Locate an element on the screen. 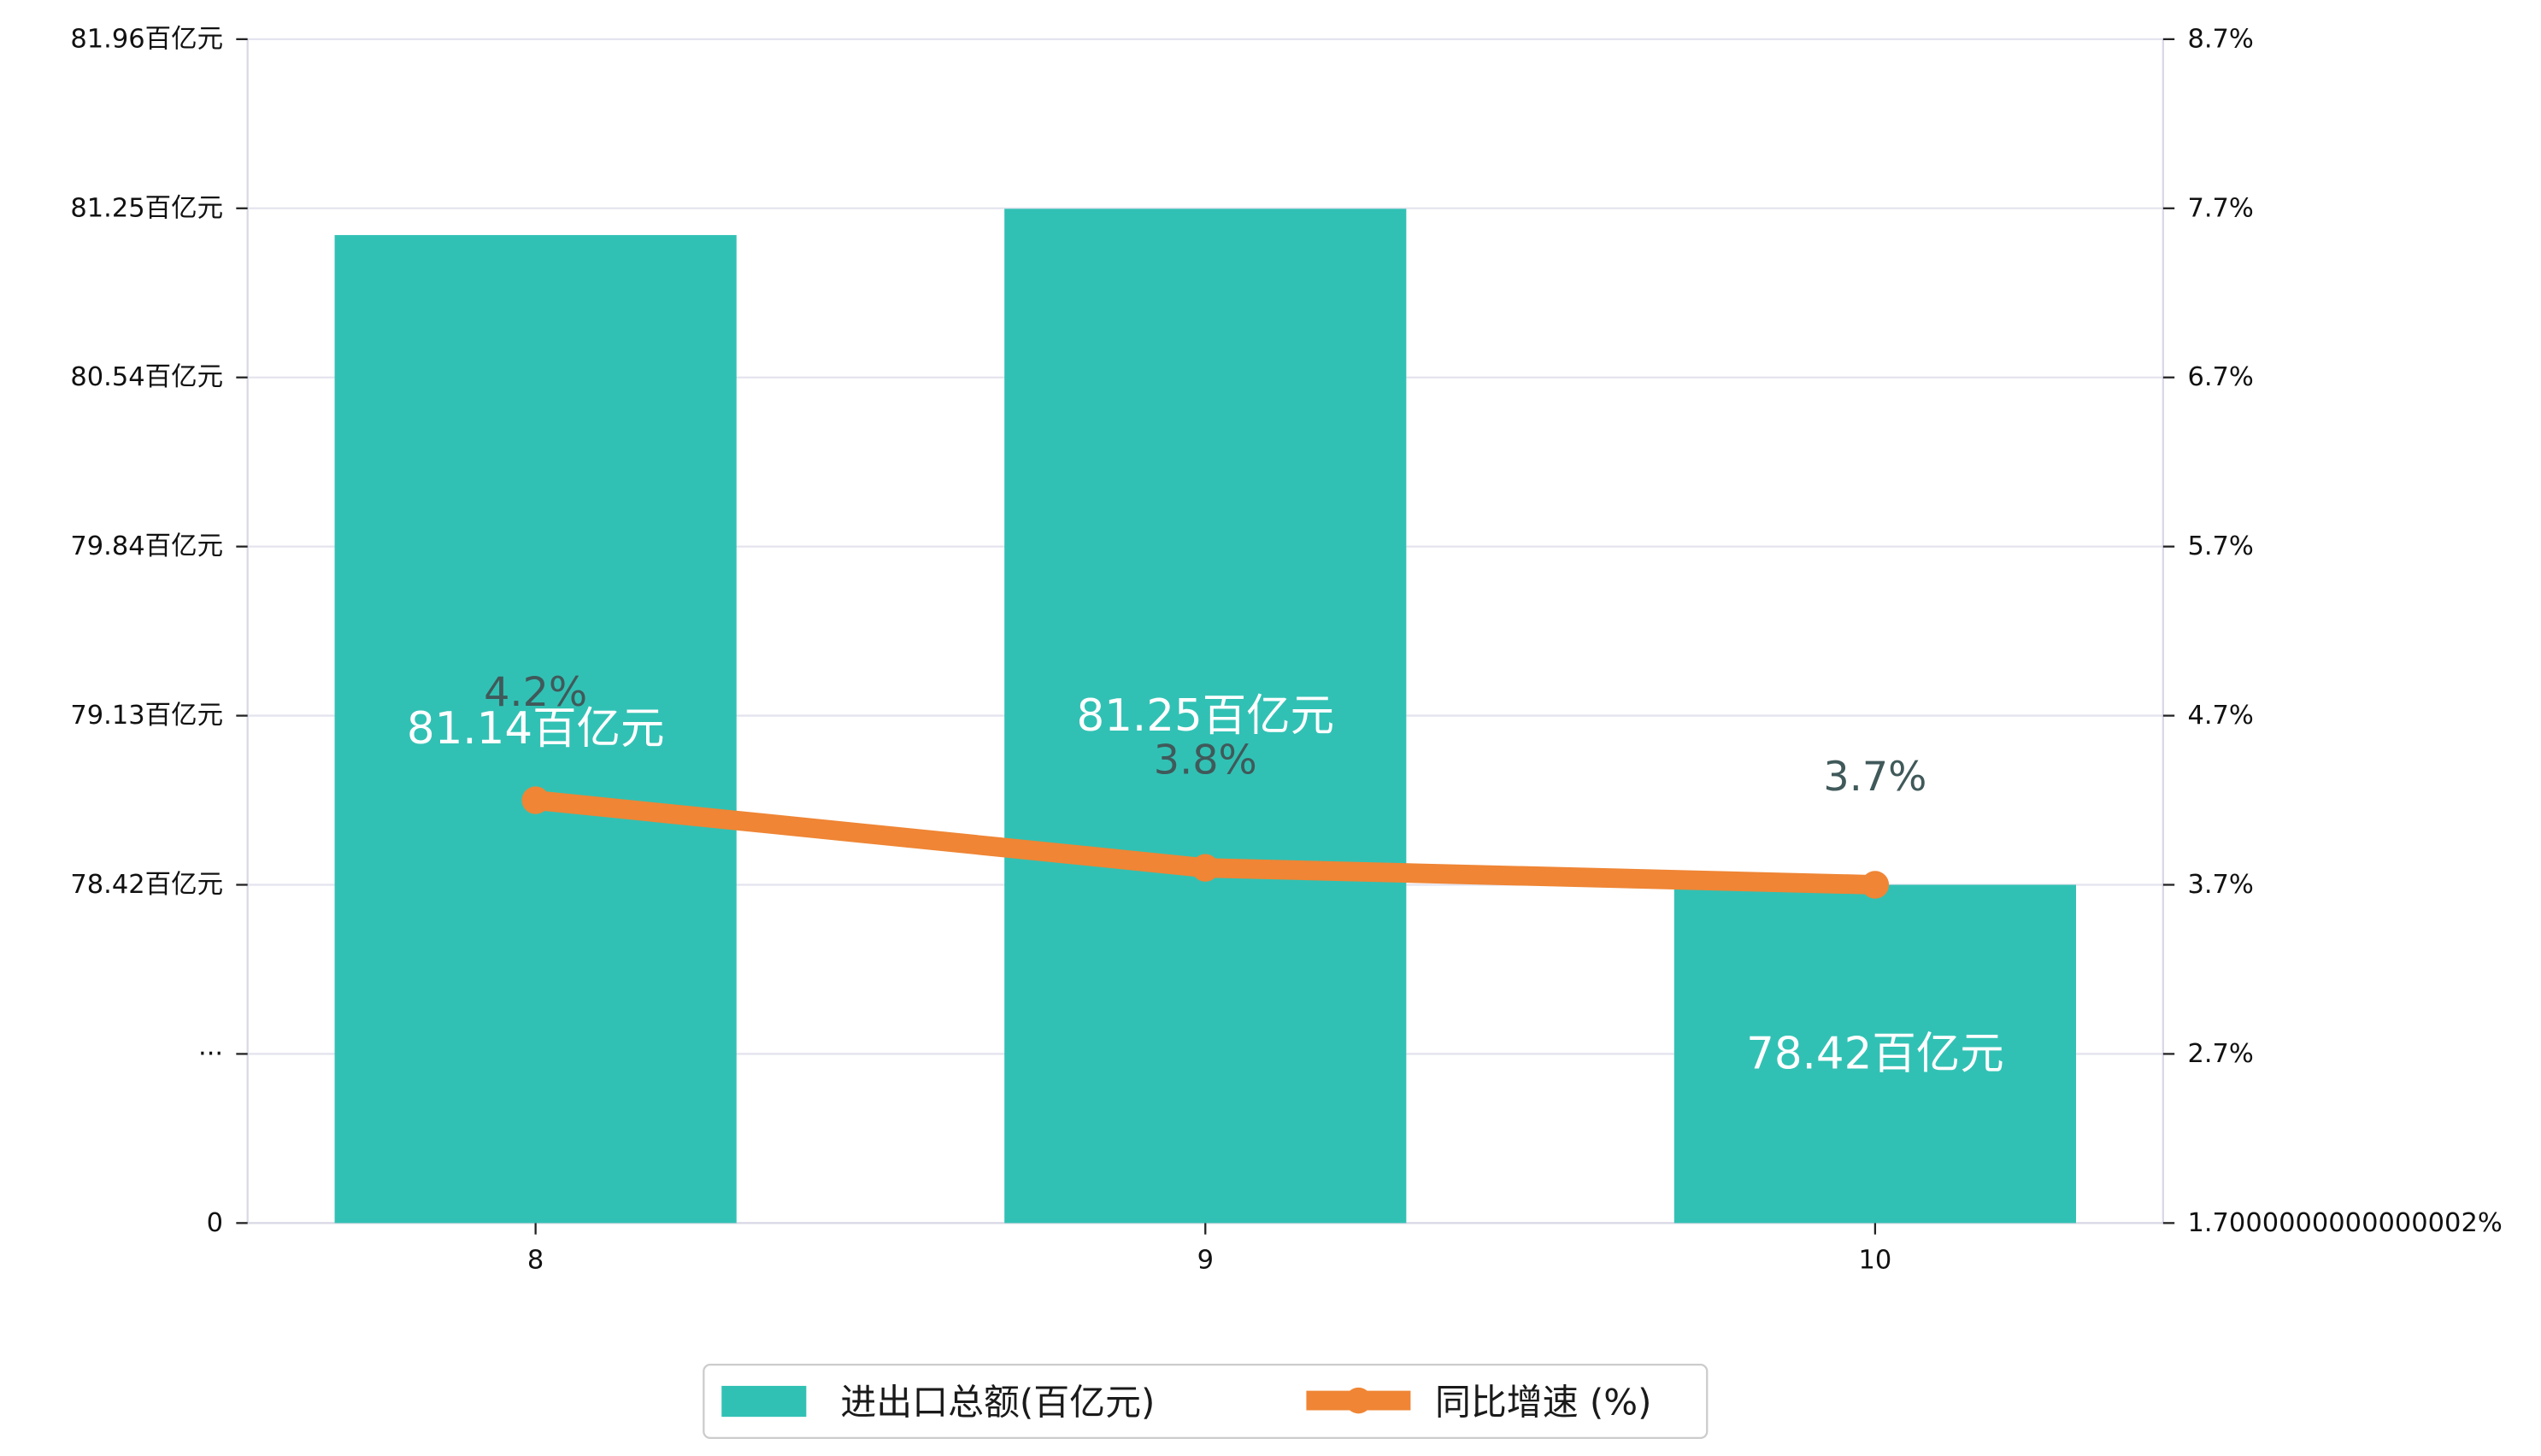 The height and width of the screenshot is (1456, 2541). x-tick-label: 8 is located at coordinates (535, 1261).